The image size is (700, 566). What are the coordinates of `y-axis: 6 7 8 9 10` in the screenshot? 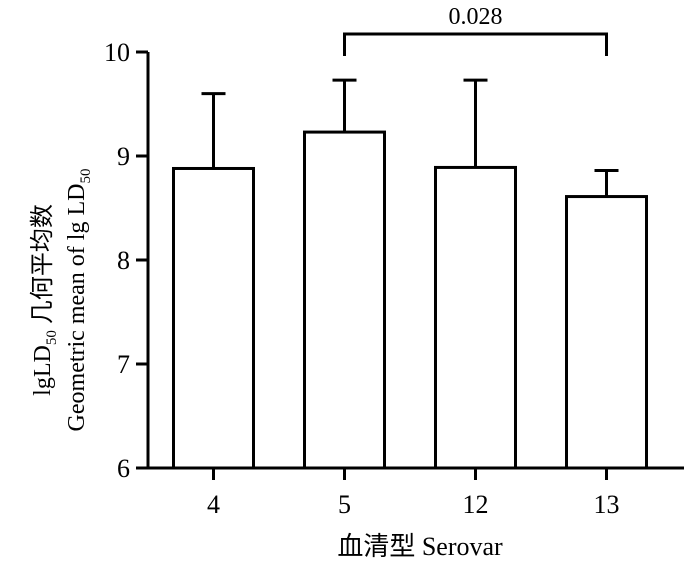 It's located at (127, 260).